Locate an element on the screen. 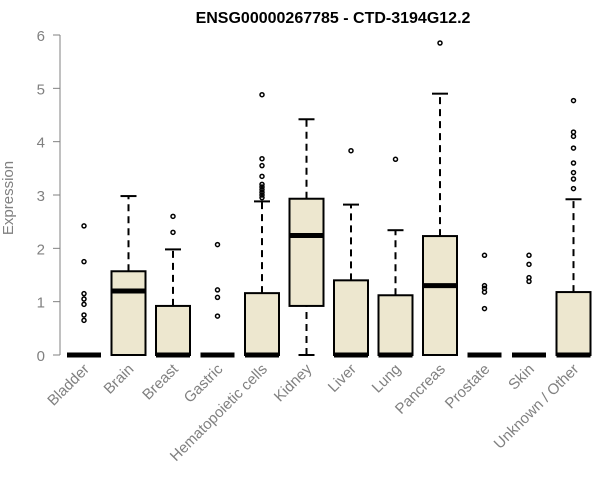  y-axis: 0 1 2 3 4 5 6 is located at coordinates (49, 196).